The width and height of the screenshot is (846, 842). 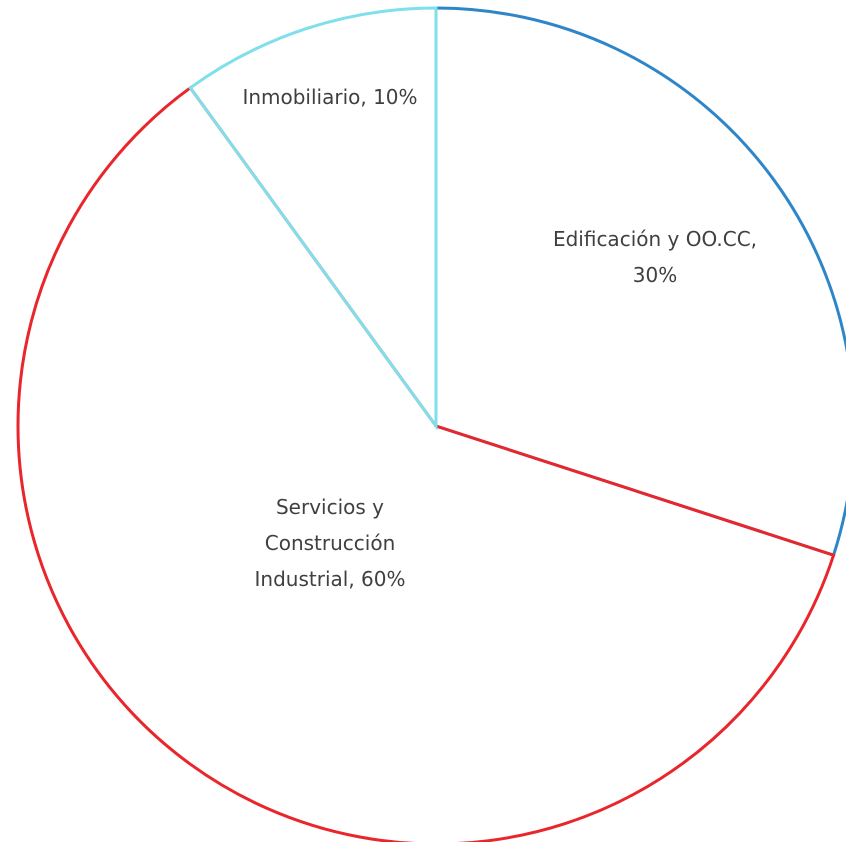 I want to click on slice-label: Servicios y Construcción Industrial, 60%, so click(x=330, y=543).